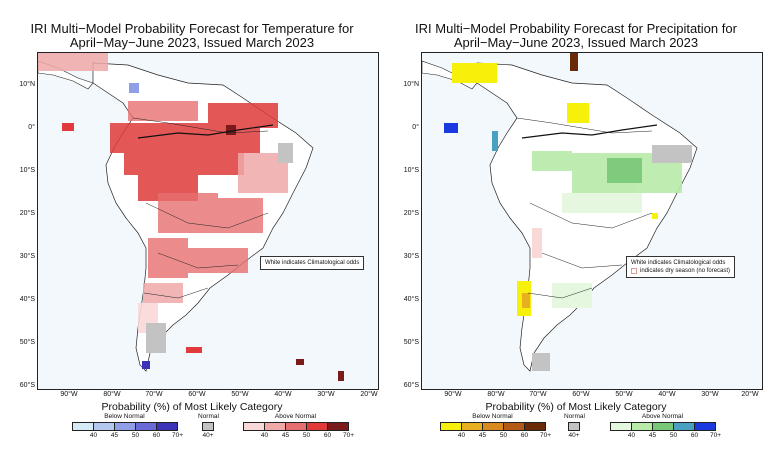  What do you see at coordinates (678, 263) in the screenshot?
I see `precipitation-note-line1: White indicates Climatological odds` at bounding box center [678, 263].